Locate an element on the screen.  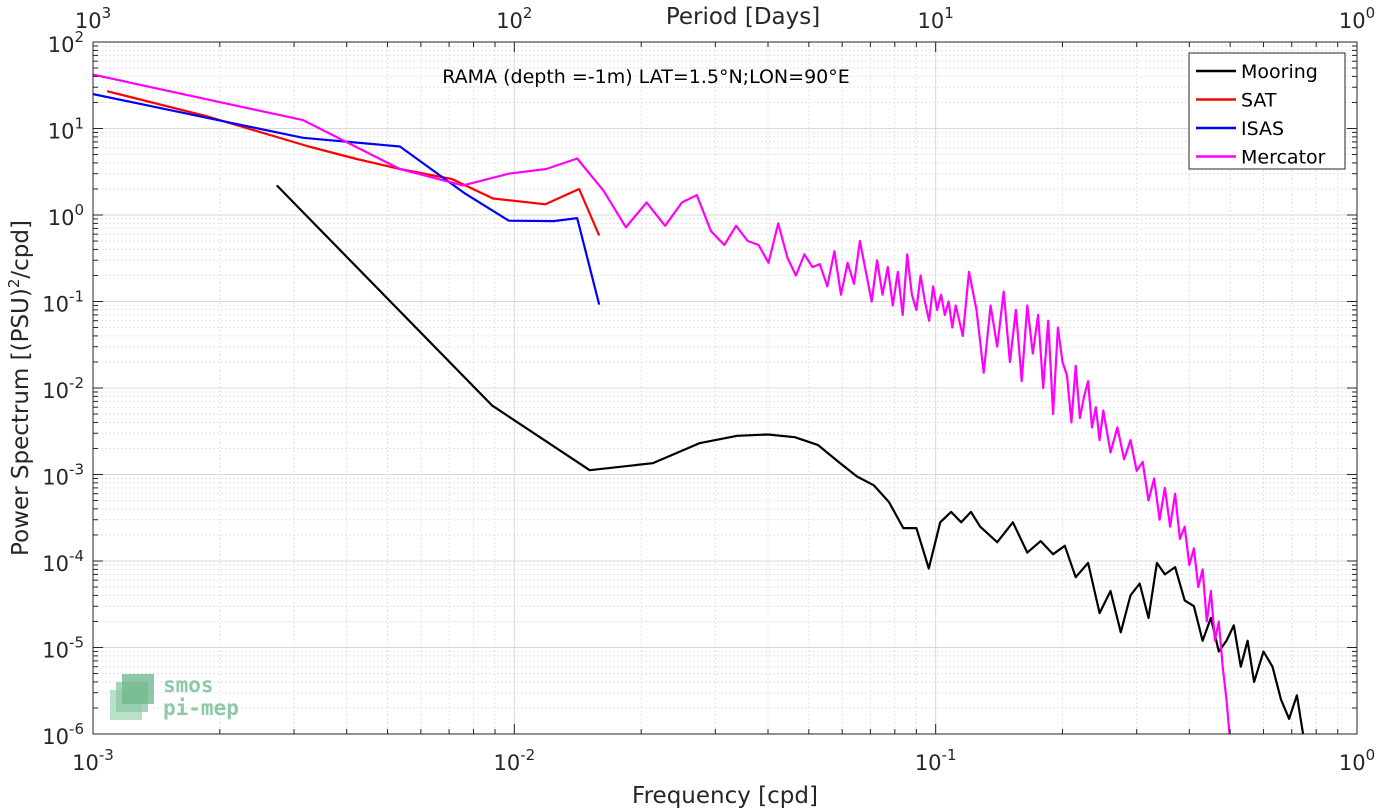
y-tick-label: 10⁻⁵ is located at coordinates (63, 648).